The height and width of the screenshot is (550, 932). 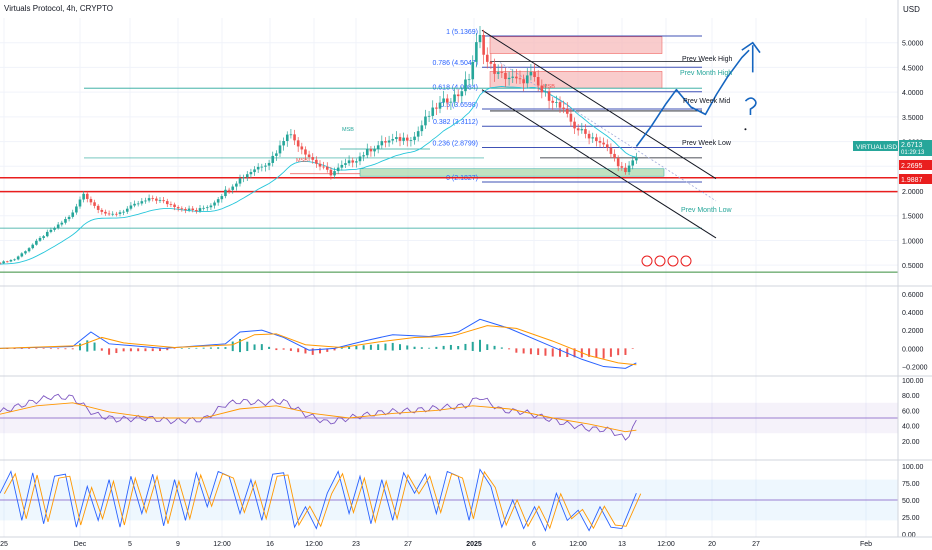 I want to click on demand-zone, so click(x=512, y=172).